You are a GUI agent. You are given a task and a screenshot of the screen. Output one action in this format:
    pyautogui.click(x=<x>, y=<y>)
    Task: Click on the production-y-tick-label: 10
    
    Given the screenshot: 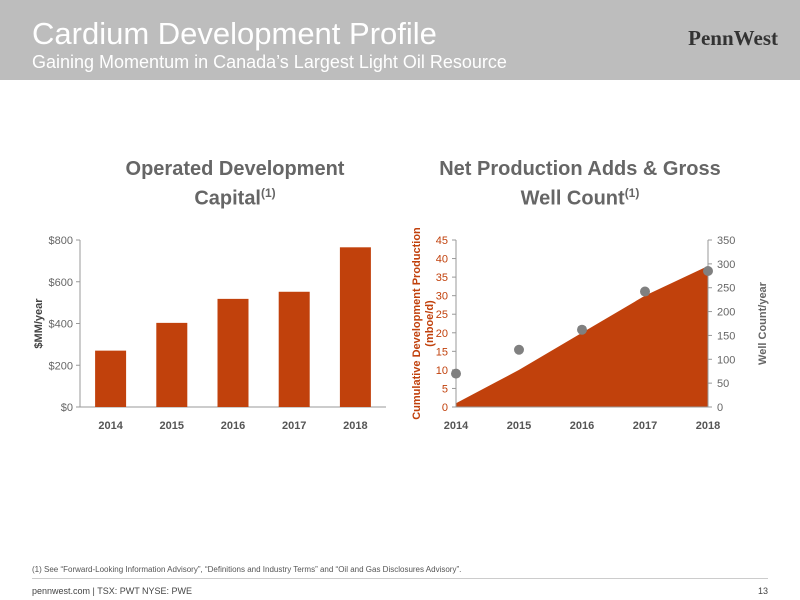 What is the action you would take?
    pyautogui.click(x=442, y=371)
    